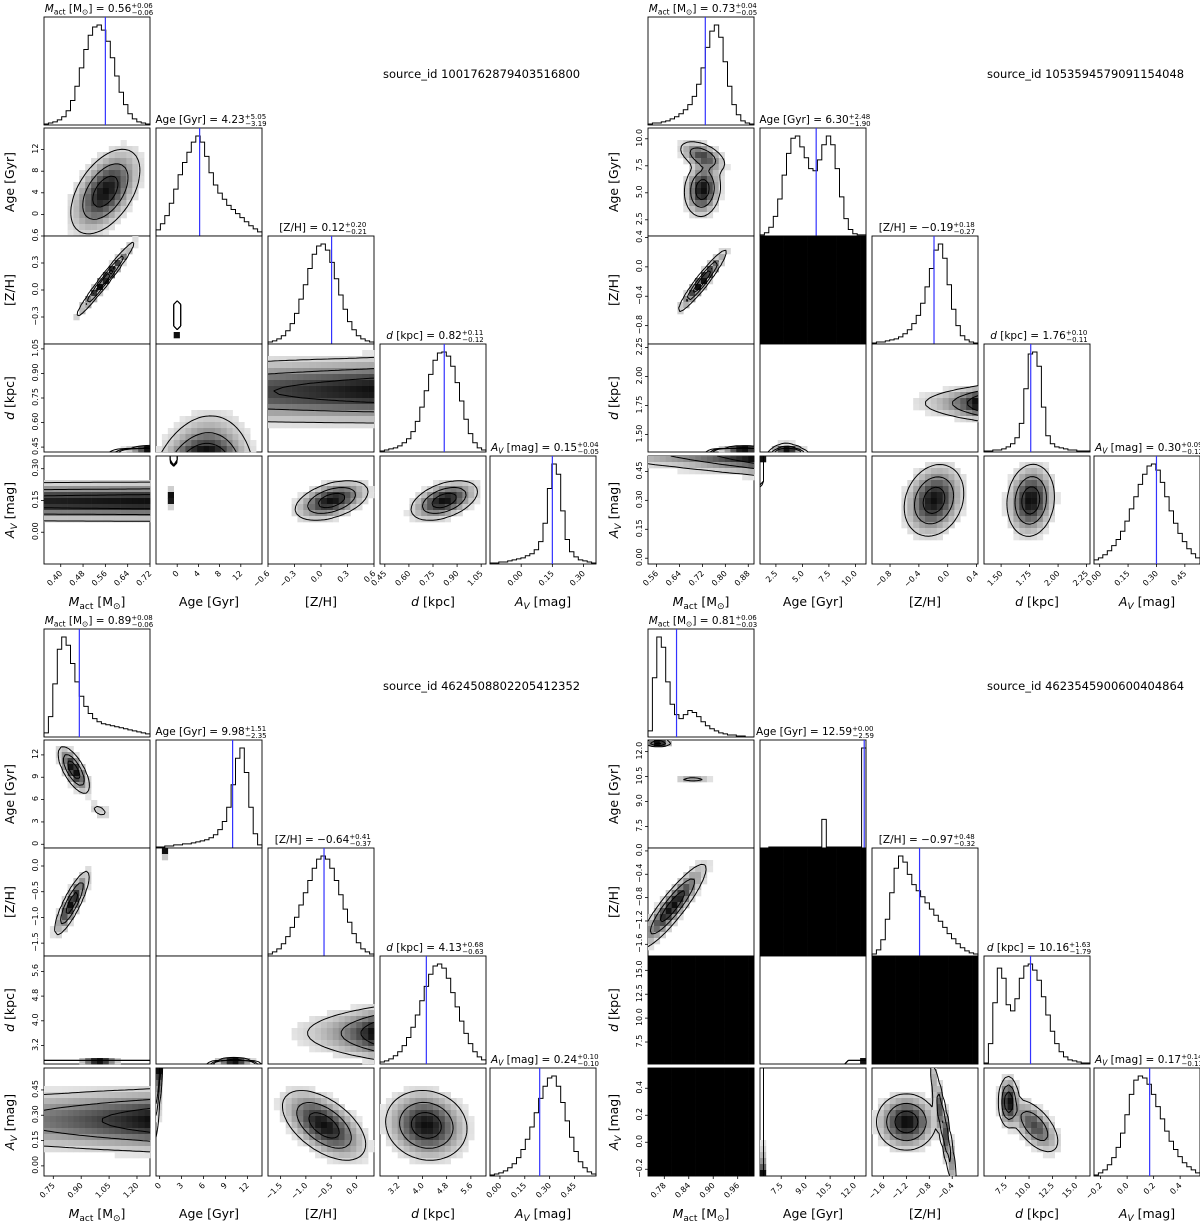  Describe the element at coordinates (1122, 578) in the screenshot. I see `x-tick-label: 0.15` at that location.